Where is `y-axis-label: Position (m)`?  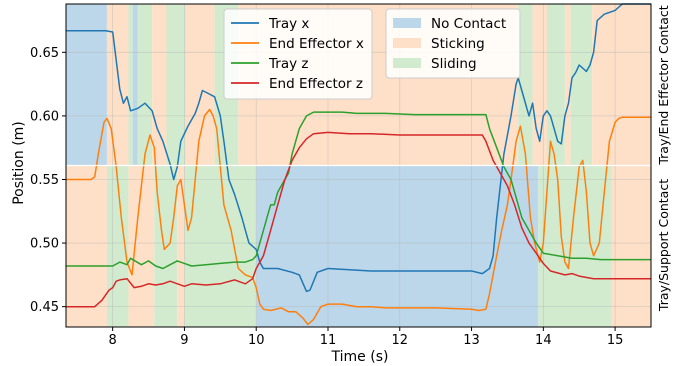 y-axis-label: Position (m) is located at coordinates (19, 163).